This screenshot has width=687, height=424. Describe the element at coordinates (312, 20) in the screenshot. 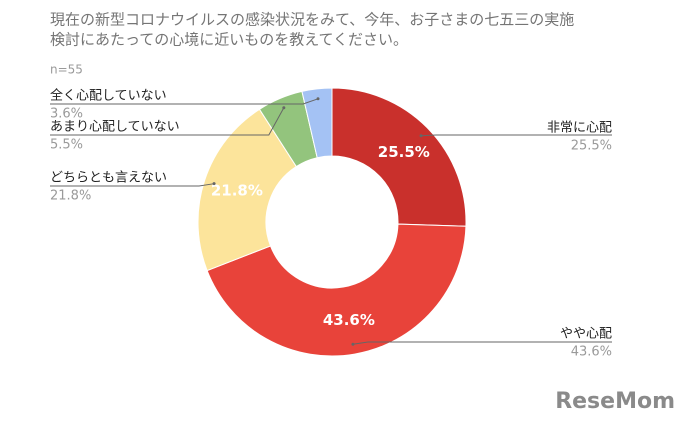

I see `chart-title: 現在の新型コロナウイルスの感染状況をみて、今年、お子さまの七五三の実施` at that location.